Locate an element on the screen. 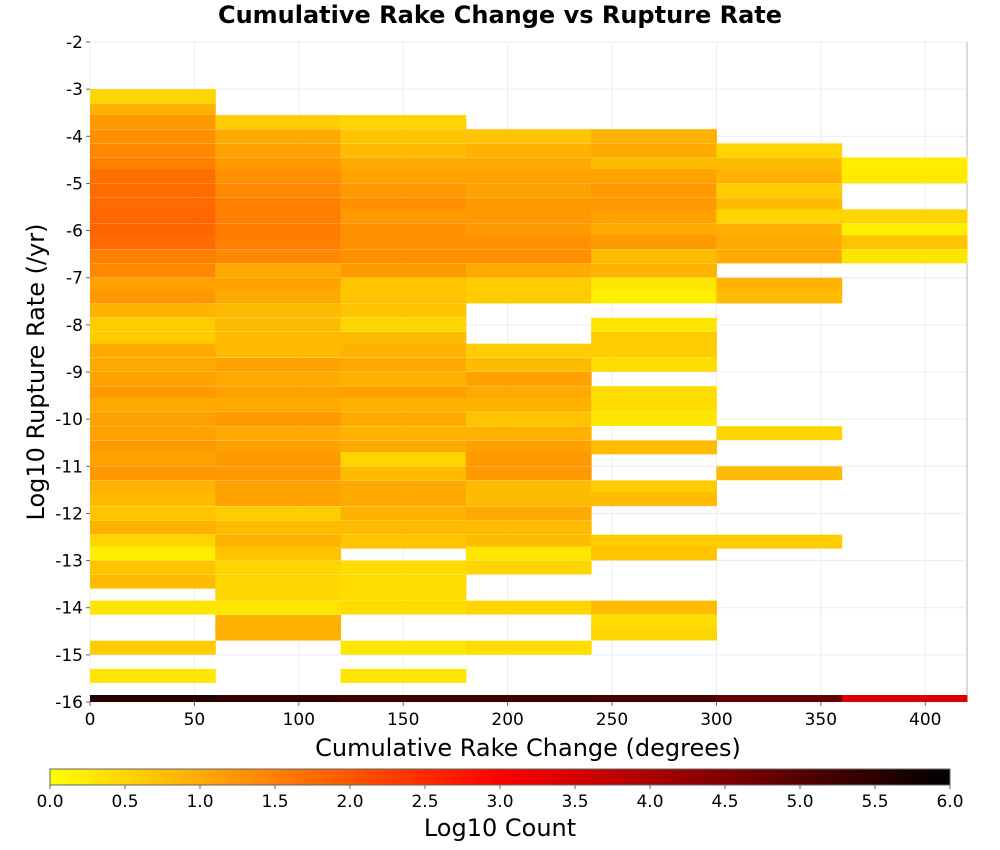 Image resolution: width=1000 pixels, height=850 pixels. x-tick-label: 200 is located at coordinates (507, 720).